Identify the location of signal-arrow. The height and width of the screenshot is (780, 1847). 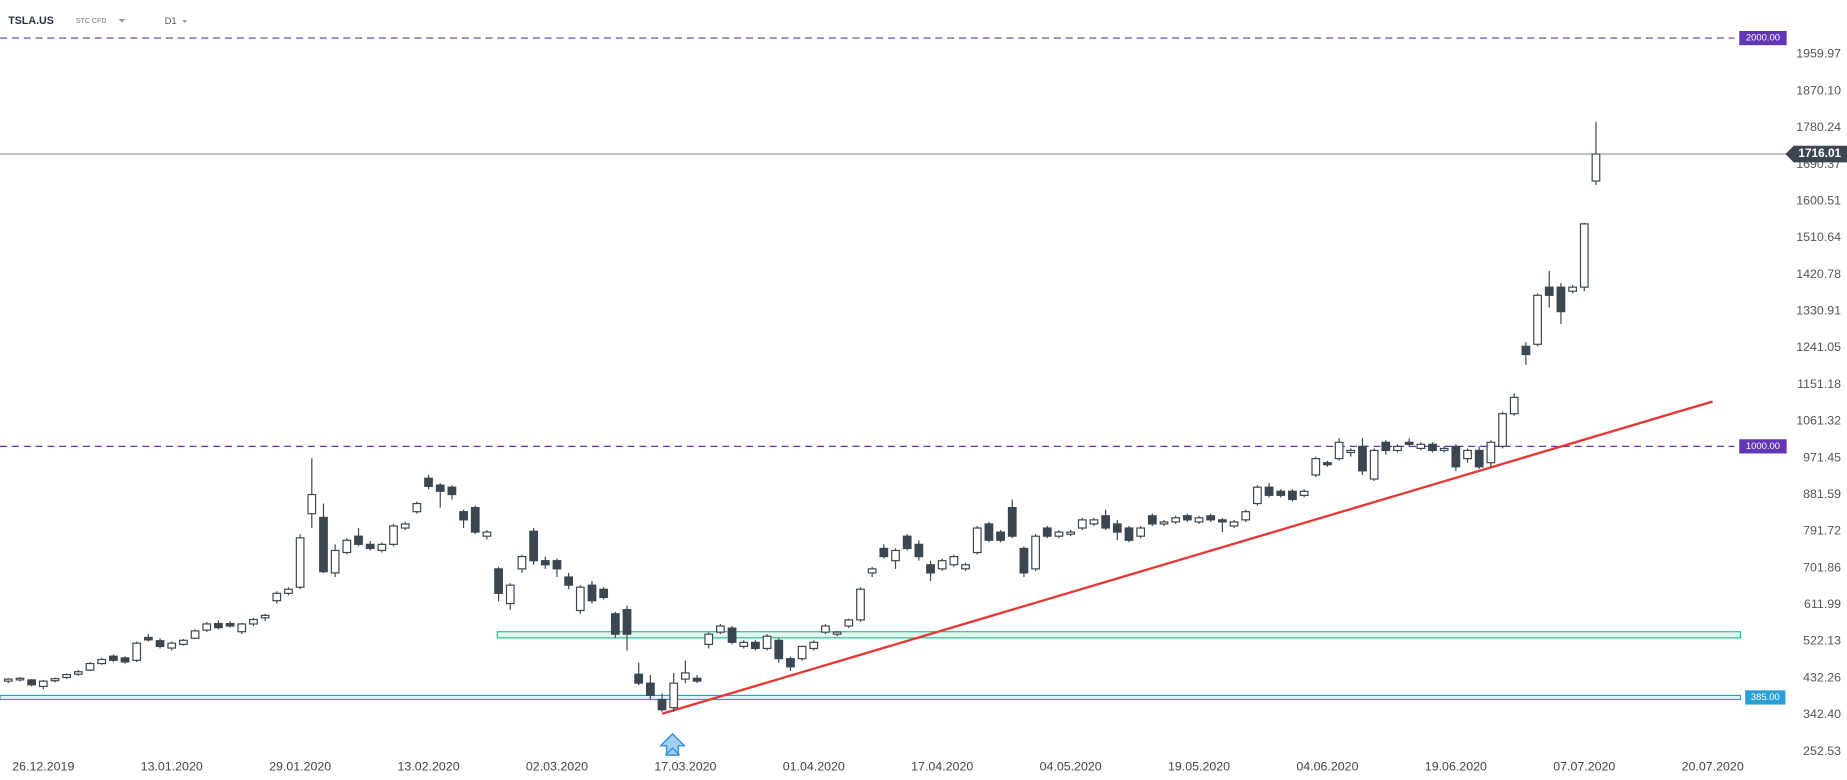
(672, 751).